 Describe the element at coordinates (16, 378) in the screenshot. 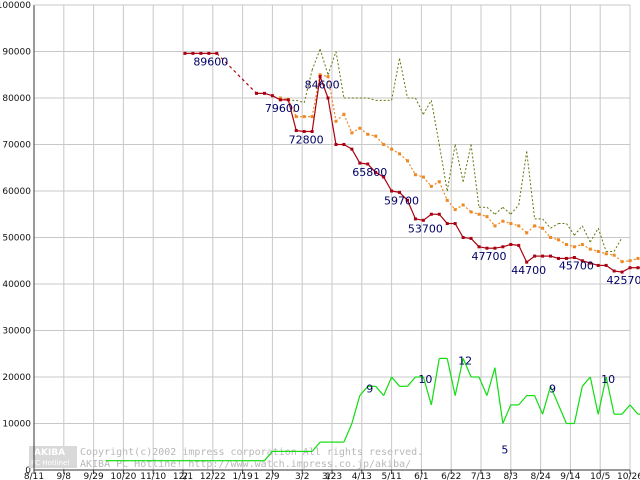

I see `y-tick-label: 20000` at that location.